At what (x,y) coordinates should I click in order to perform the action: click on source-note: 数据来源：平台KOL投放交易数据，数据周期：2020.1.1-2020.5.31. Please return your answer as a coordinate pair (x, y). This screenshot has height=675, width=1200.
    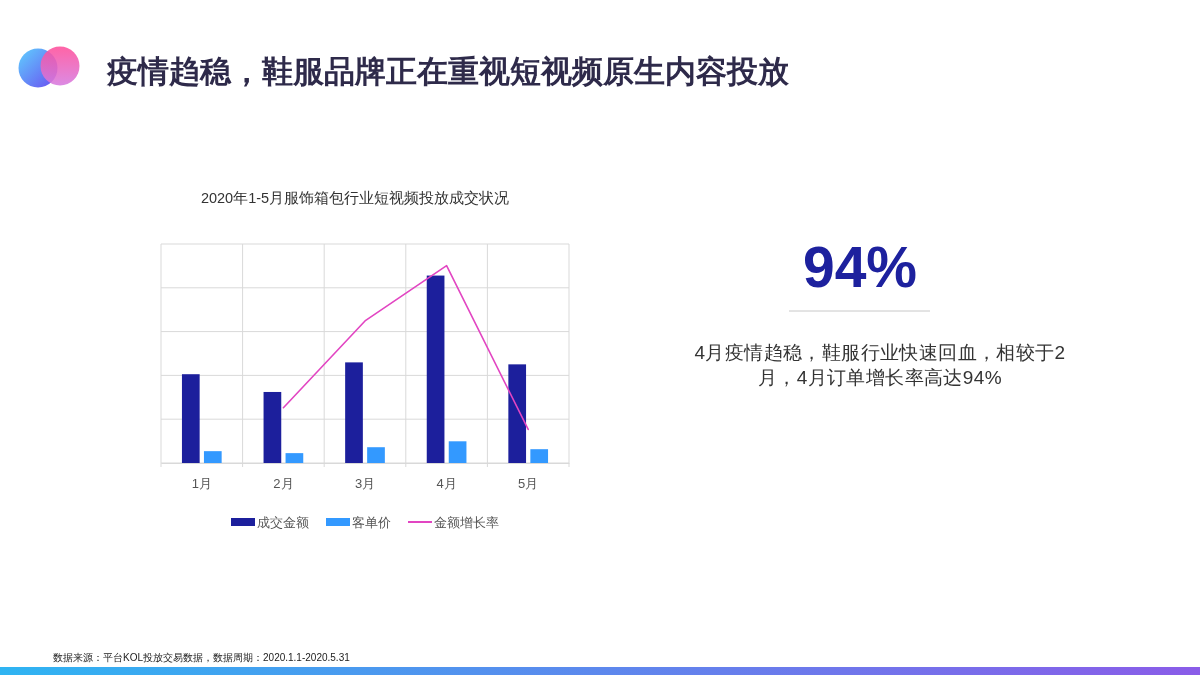
    Looking at the image, I should click on (202, 657).